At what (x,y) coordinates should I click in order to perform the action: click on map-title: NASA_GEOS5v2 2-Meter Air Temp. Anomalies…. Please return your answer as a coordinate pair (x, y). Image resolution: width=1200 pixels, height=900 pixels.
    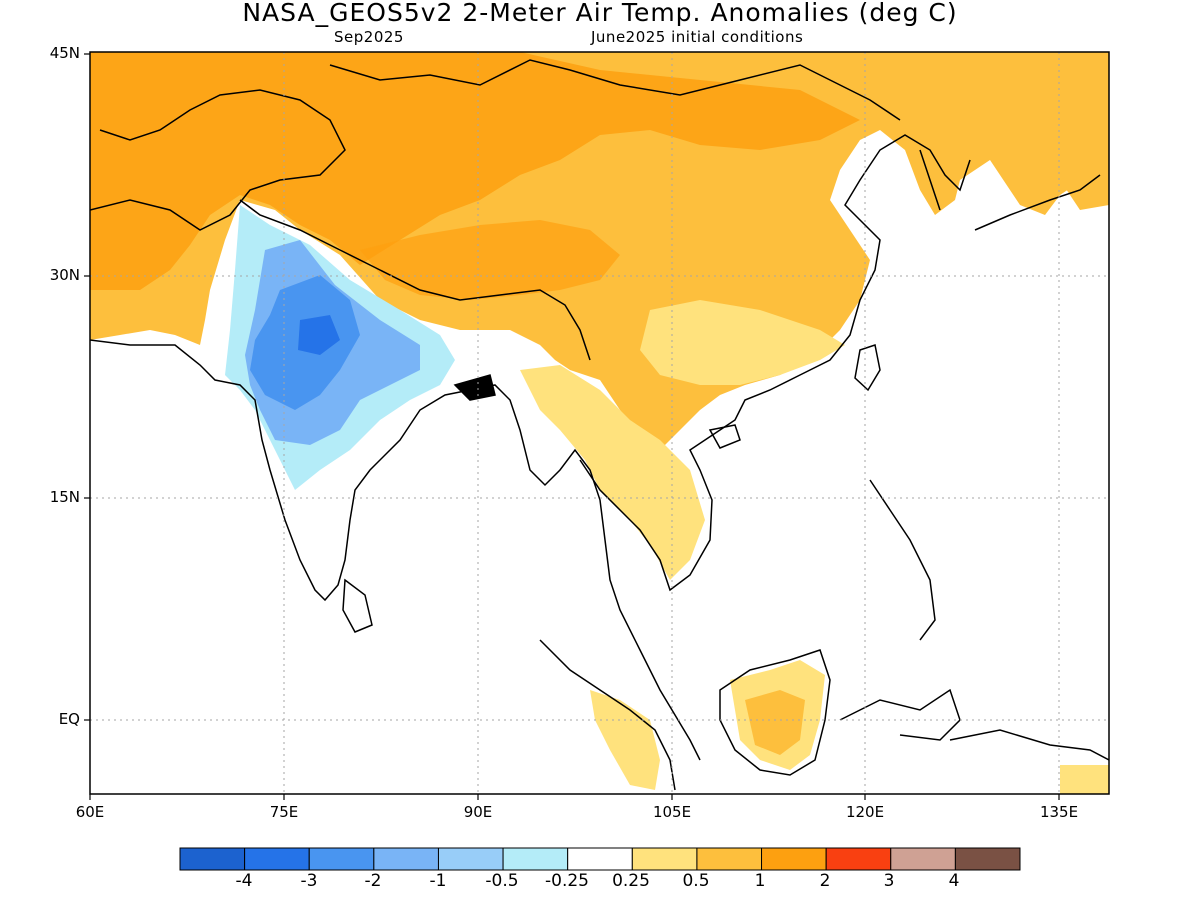
    Looking at the image, I should click on (600, 13).